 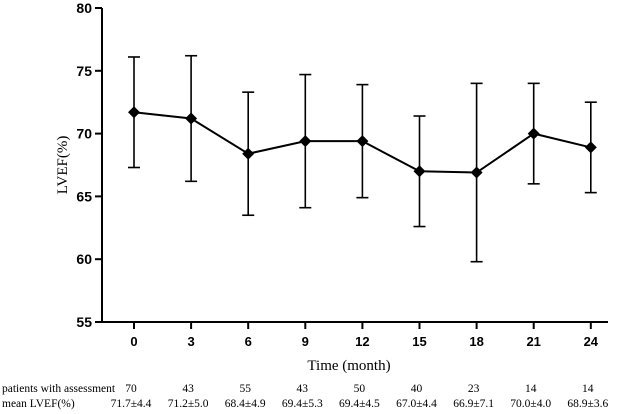 What do you see at coordinates (131, 404) in the screenshot?
I see `table-cell-mean-lvef: 71.7±4.4` at bounding box center [131, 404].